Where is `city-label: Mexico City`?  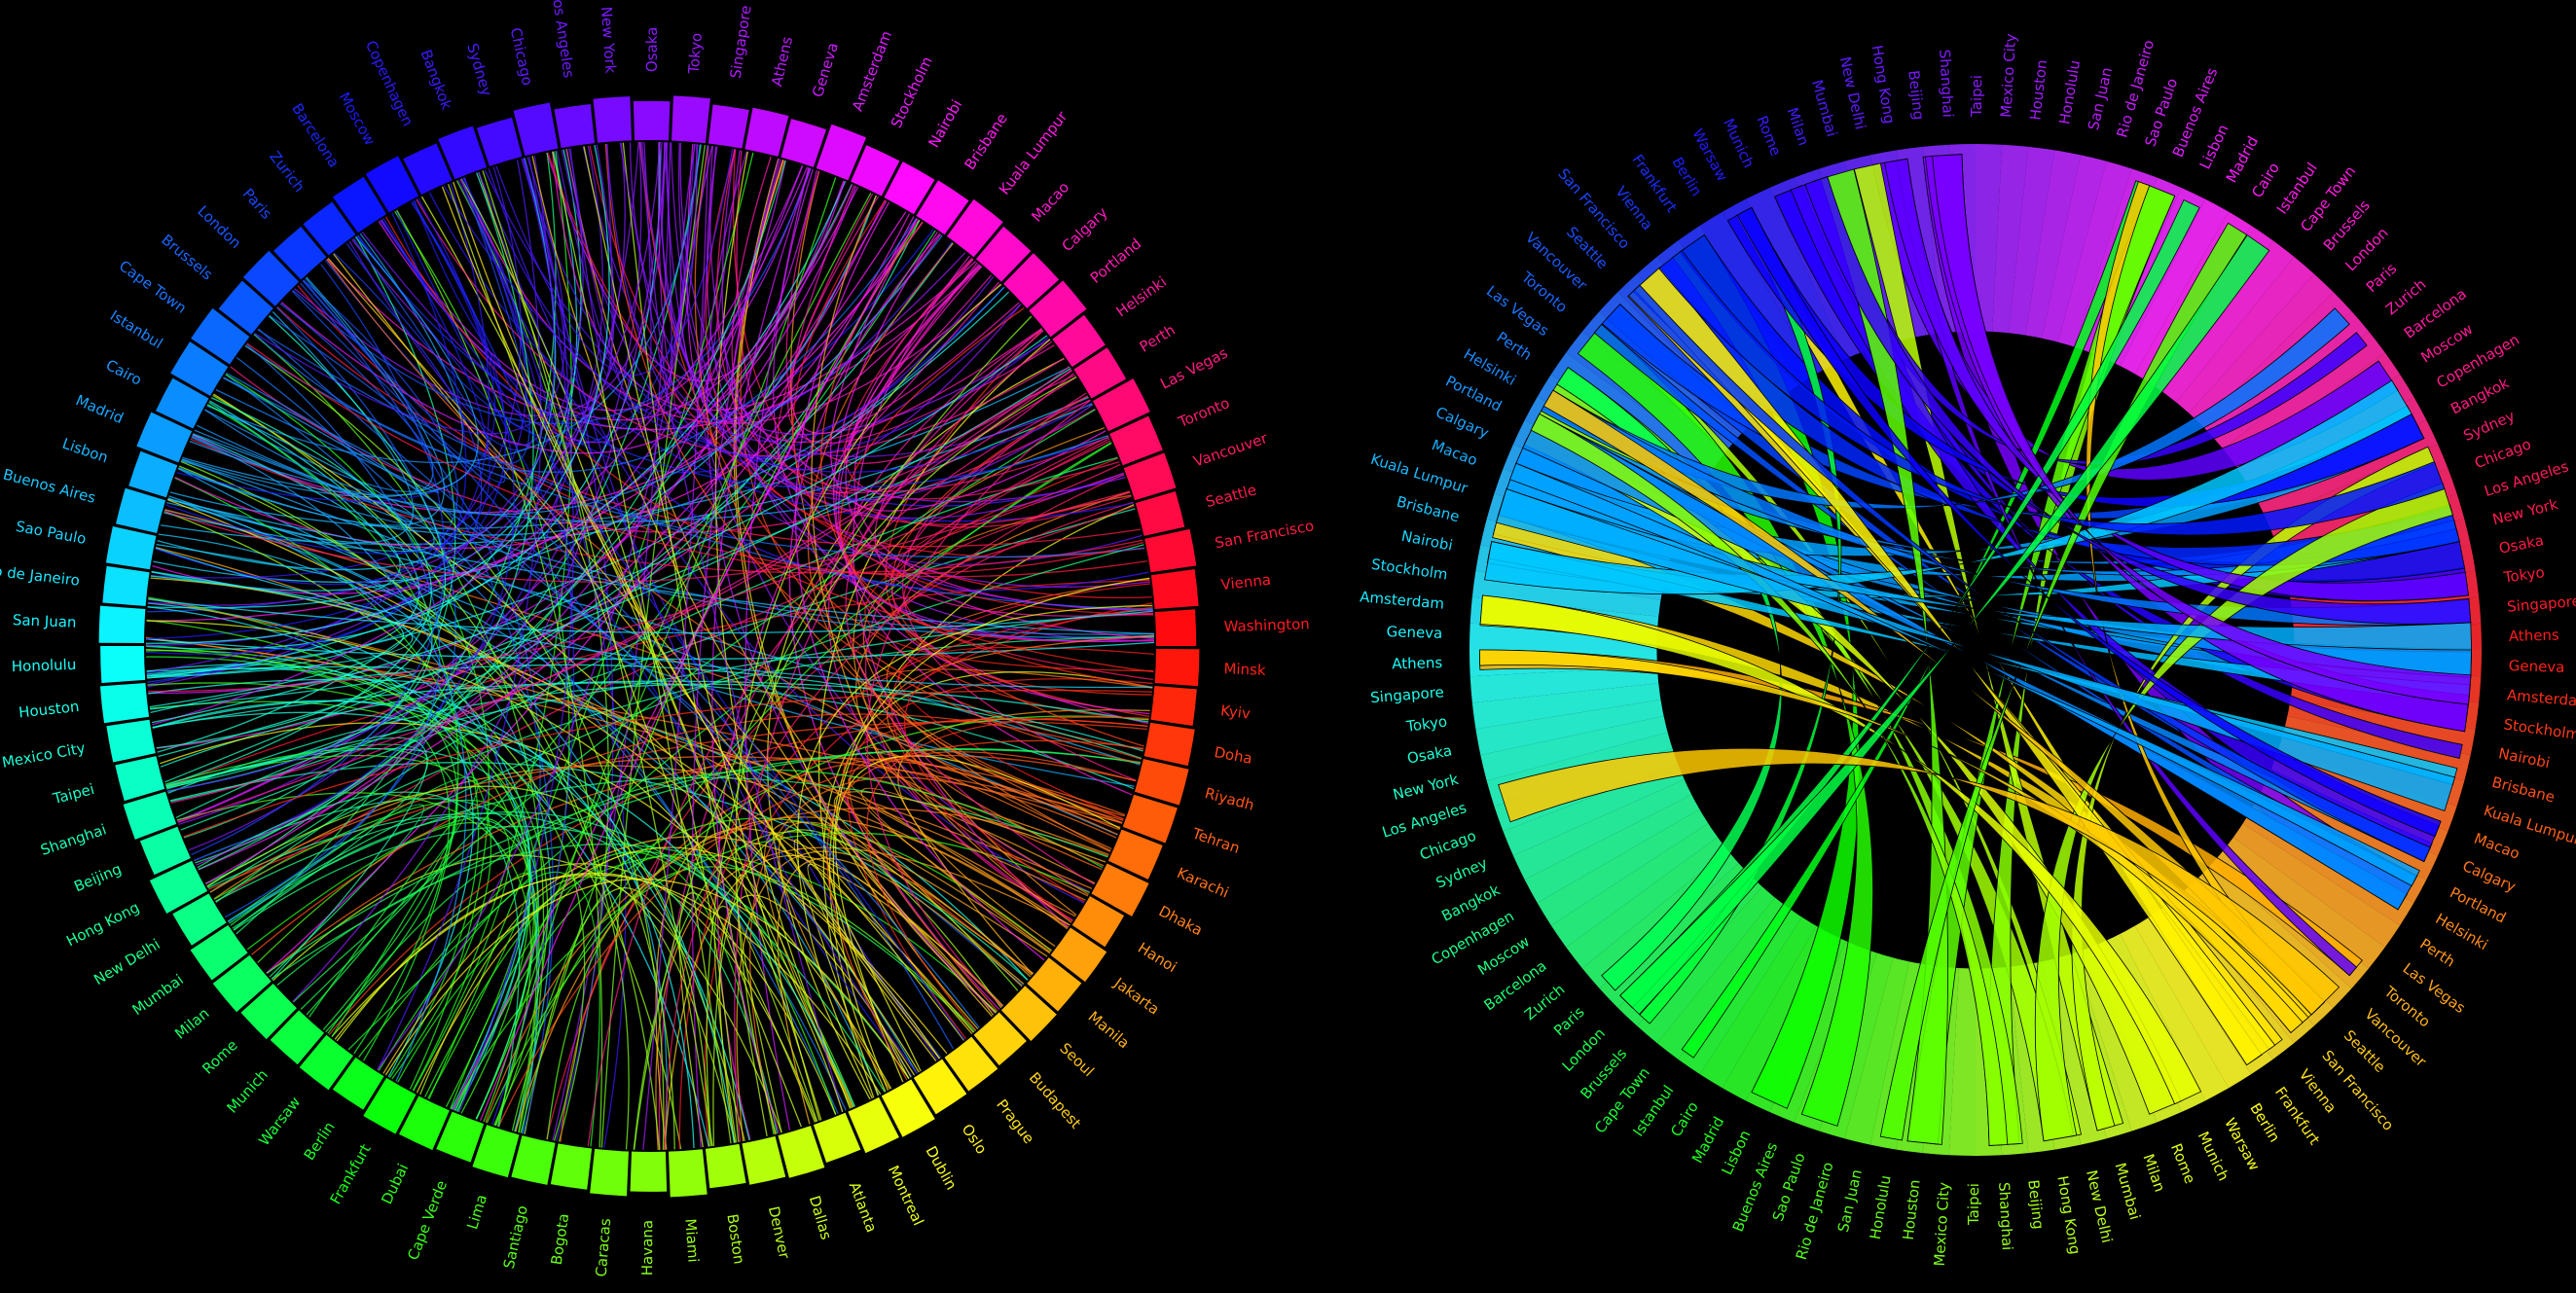
city-label: Mexico City is located at coordinates (1942, 1224).